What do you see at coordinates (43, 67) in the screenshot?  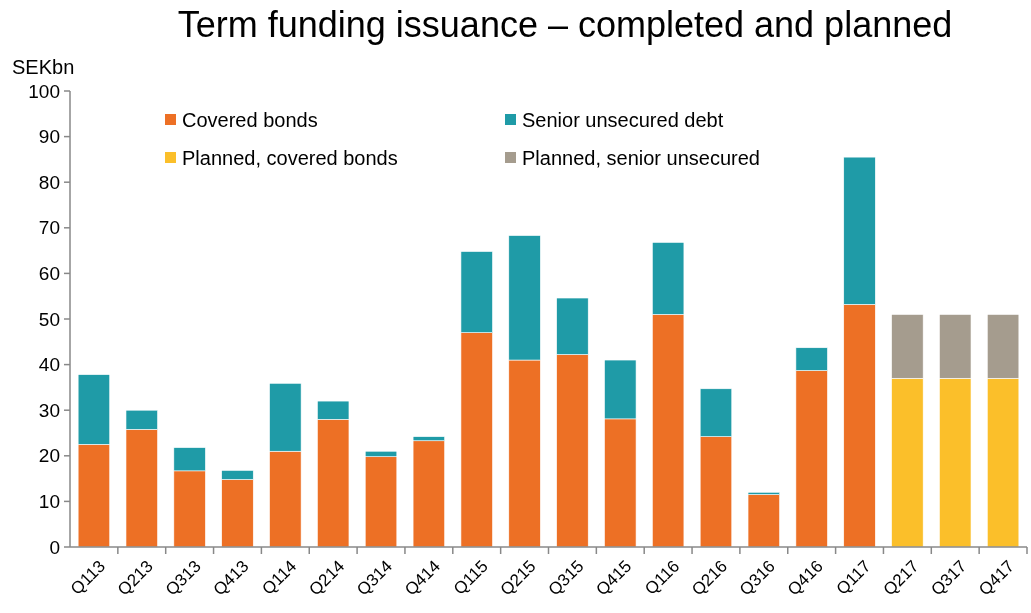 I see `y-axis-title: SEKbn` at bounding box center [43, 67].